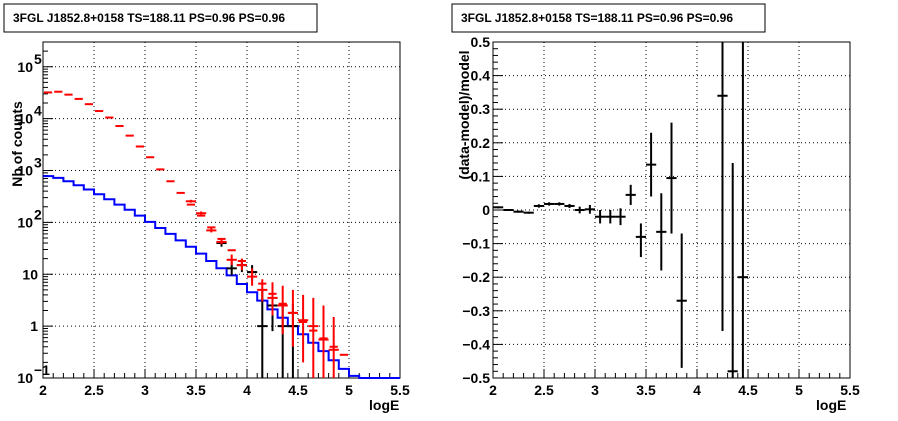 This screenshot has width=898, height=421. What do you see at coordinates (94, 390) in the screenshot?
I see `left-x-tick-label: 2.5` at bounding box center [94, 390].